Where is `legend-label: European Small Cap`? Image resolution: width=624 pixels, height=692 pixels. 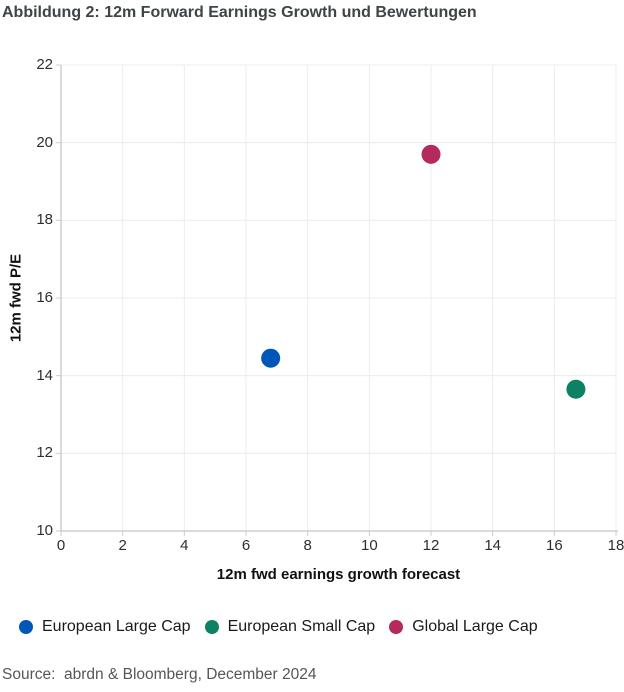
legend-label: European Small Cap is located at coordinates (301, 626).